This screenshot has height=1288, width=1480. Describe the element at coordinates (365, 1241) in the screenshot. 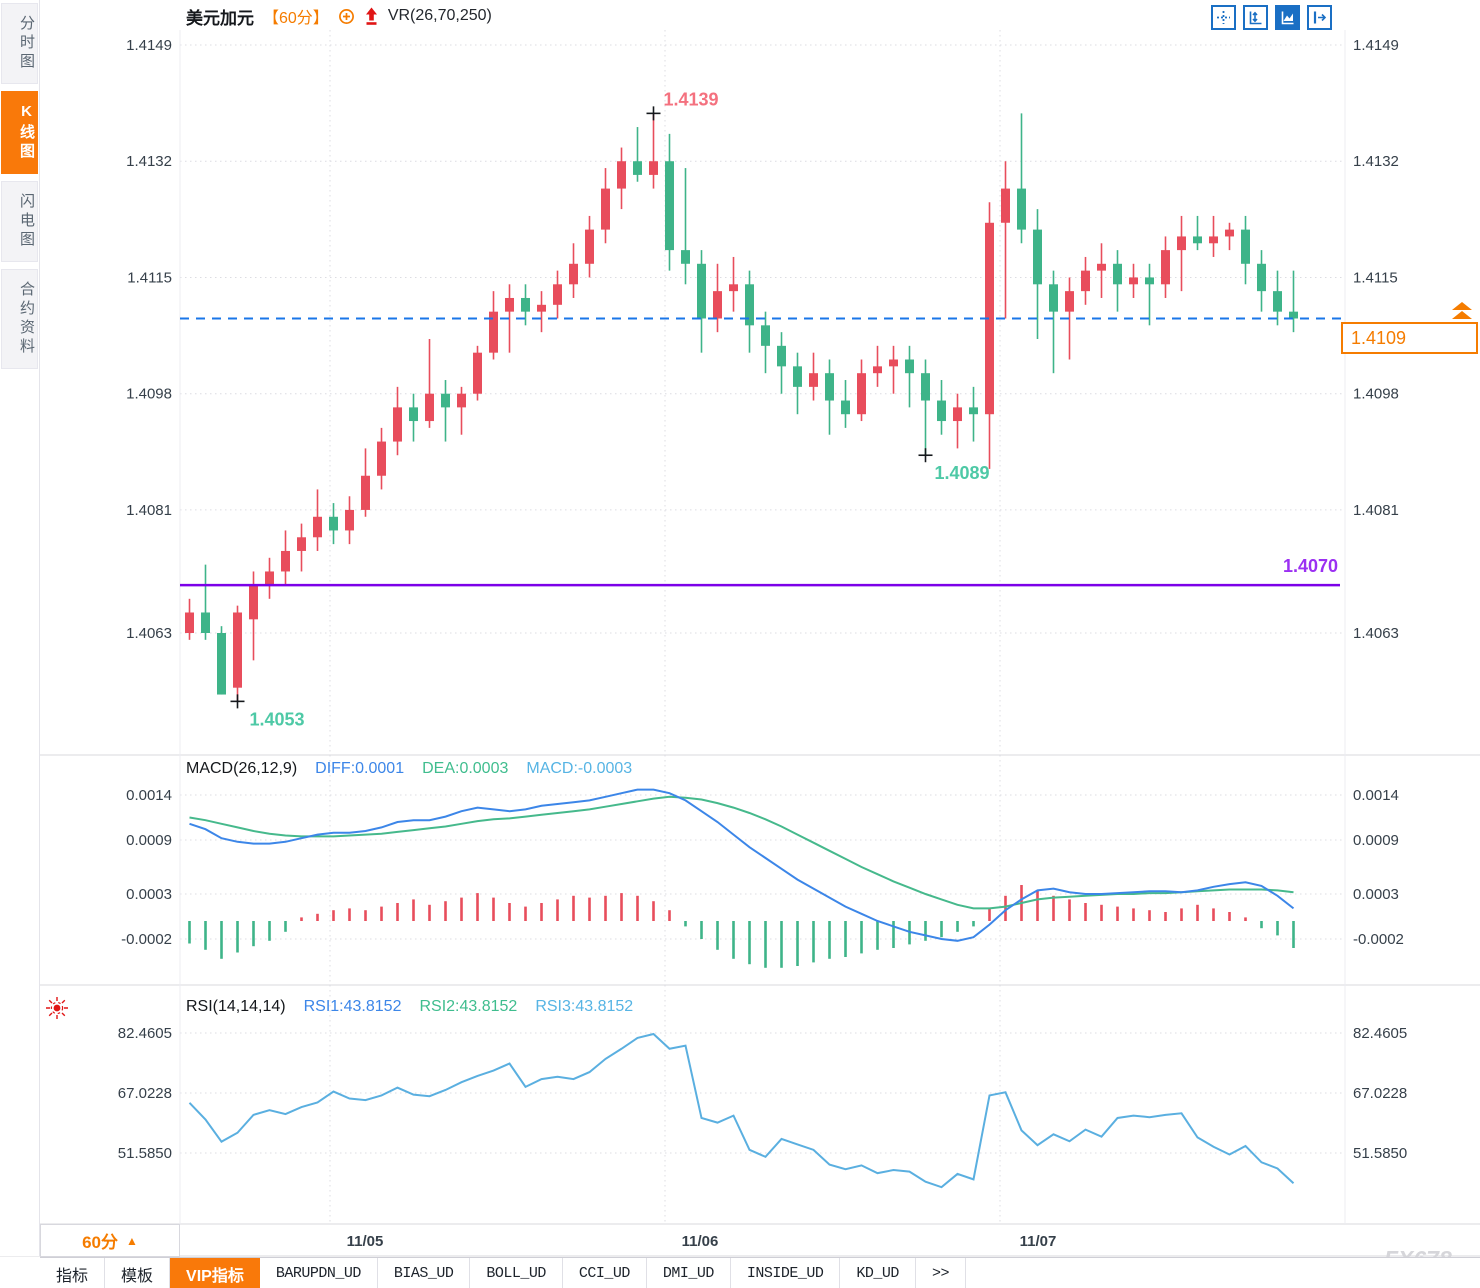

I see `svg-text: 11/05` at that location.